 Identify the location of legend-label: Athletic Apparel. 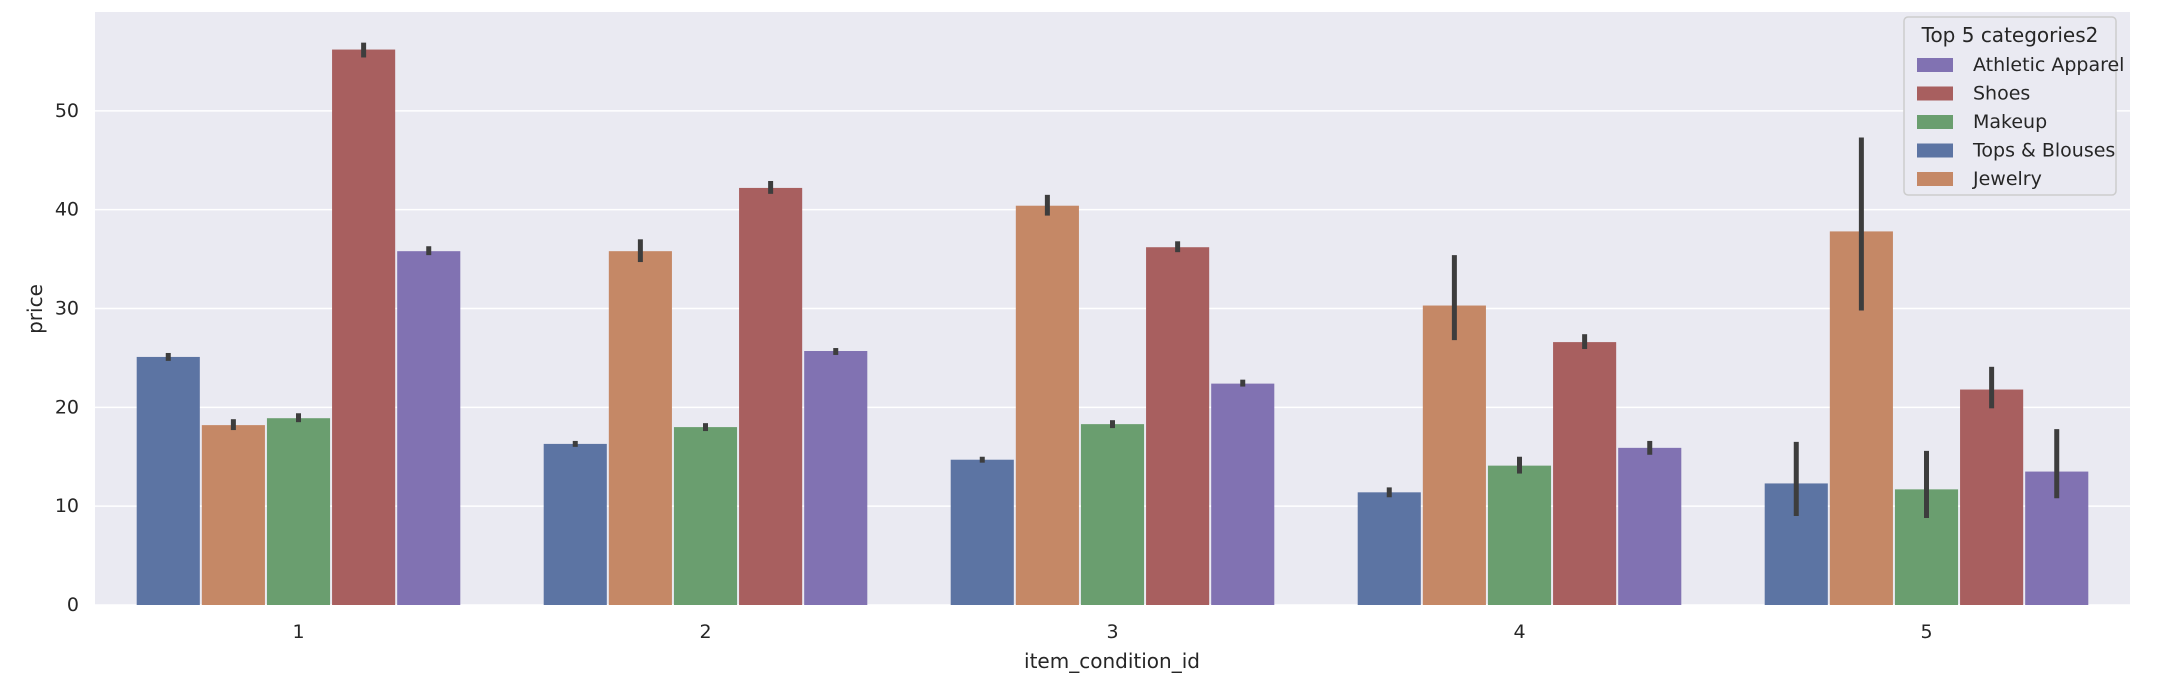
(2048, 65).